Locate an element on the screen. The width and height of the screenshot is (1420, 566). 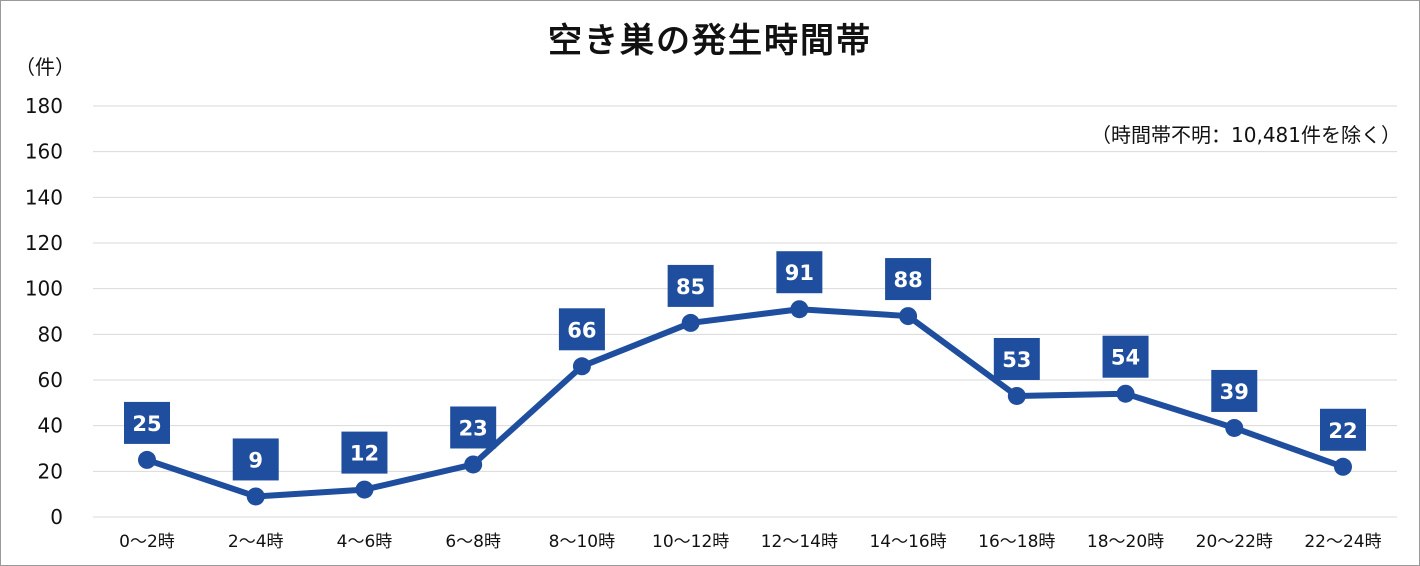
data-label: 9 is located at coordinates (255, 460).